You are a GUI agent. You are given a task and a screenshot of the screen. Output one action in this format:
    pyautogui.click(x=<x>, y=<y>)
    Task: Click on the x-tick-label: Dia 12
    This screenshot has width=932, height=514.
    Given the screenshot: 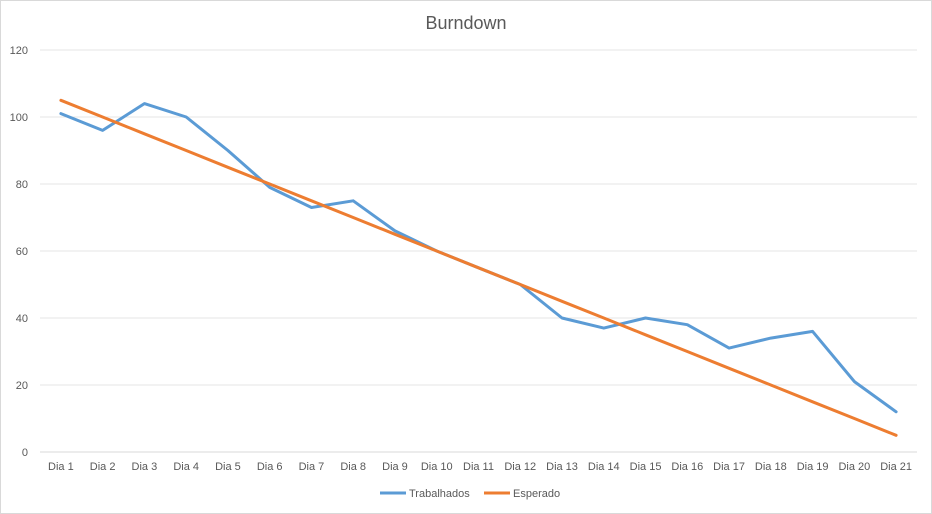 What is the action you would take?
    pyautogui.click(x=520, y=467)
    